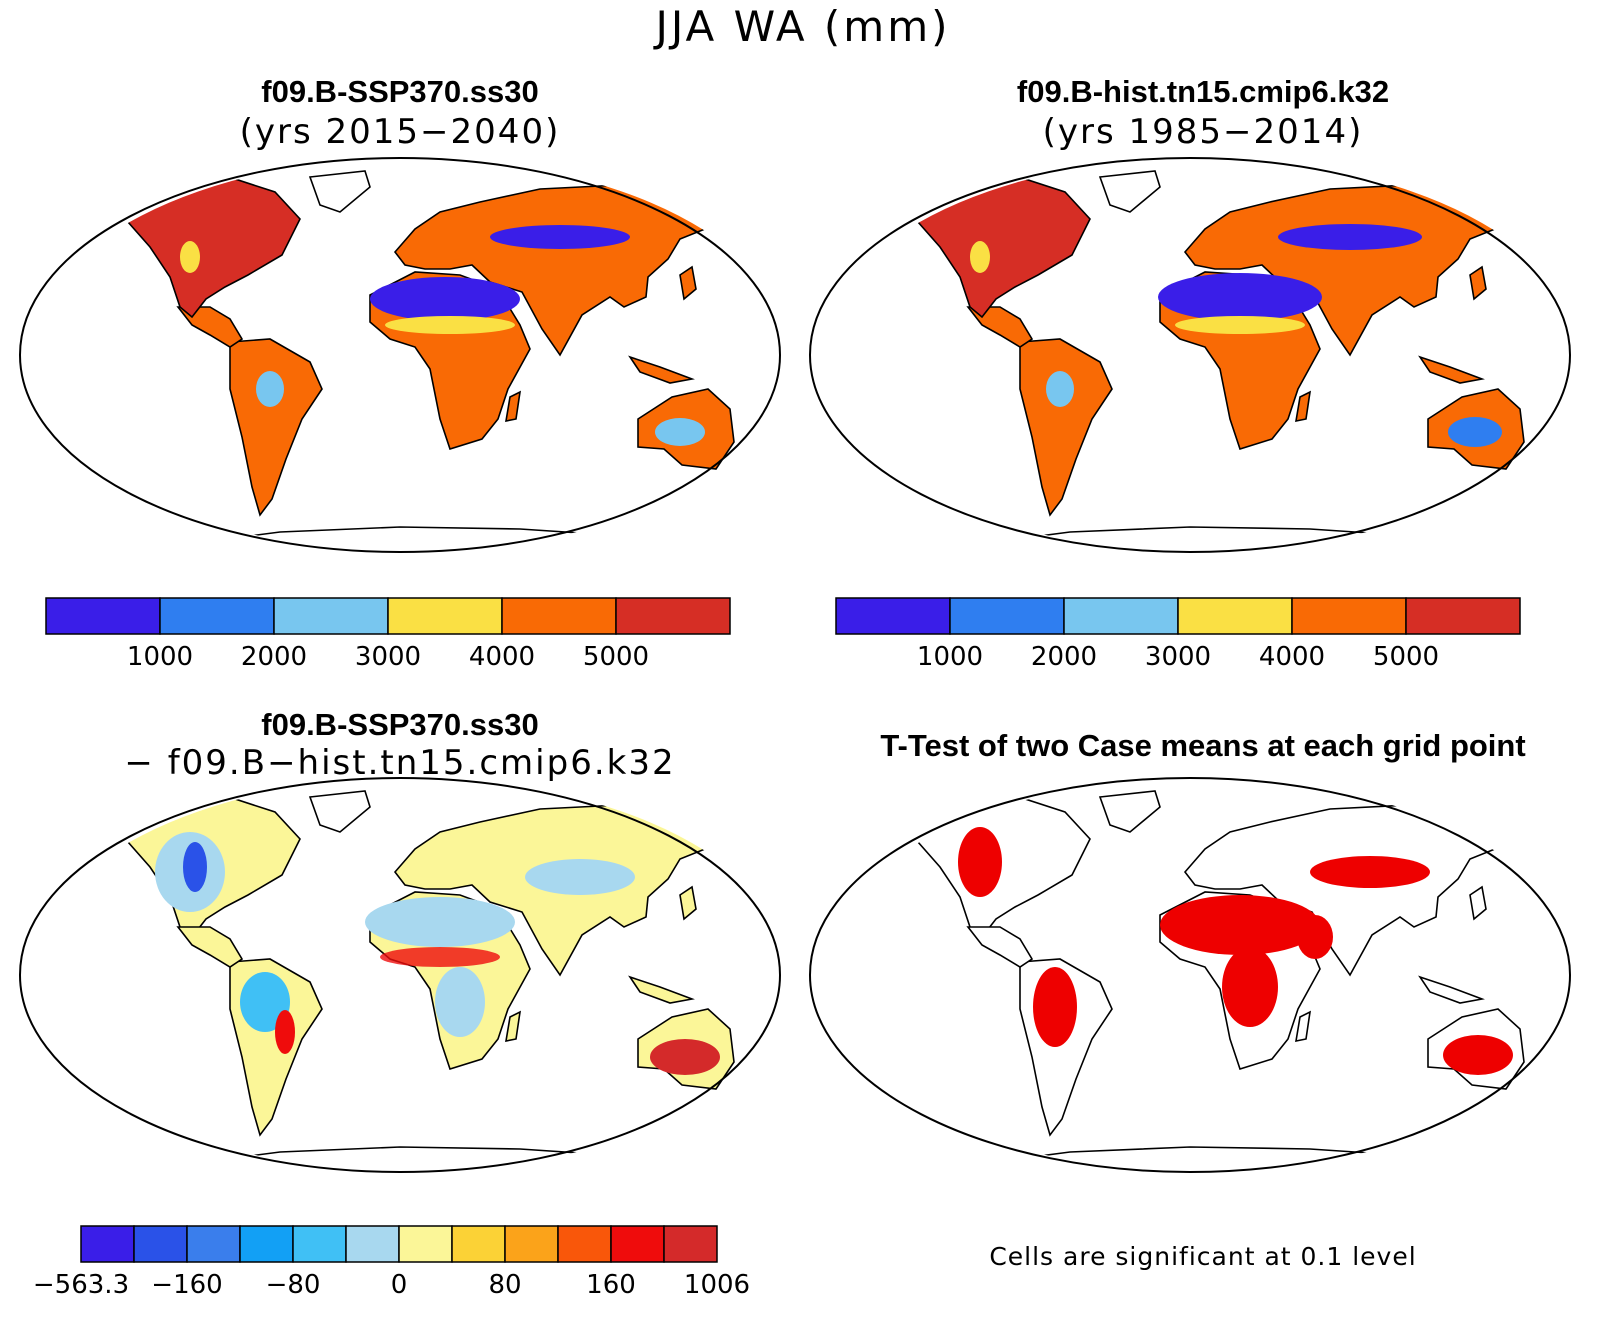 This screenshot has height=1323, width=1606. I want to click on panel1-title: f09.B-SSP370.ss30, so click(400, 91).